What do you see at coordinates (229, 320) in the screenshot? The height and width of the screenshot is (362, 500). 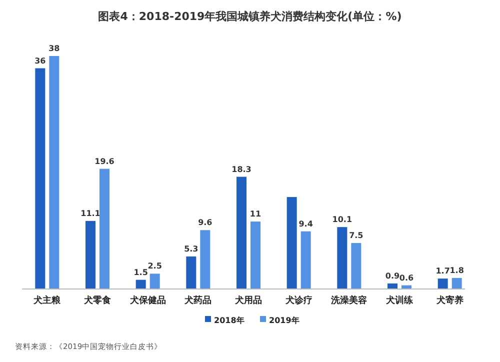 I see `legend-label: 2018年` at bounding box center [229, 320].